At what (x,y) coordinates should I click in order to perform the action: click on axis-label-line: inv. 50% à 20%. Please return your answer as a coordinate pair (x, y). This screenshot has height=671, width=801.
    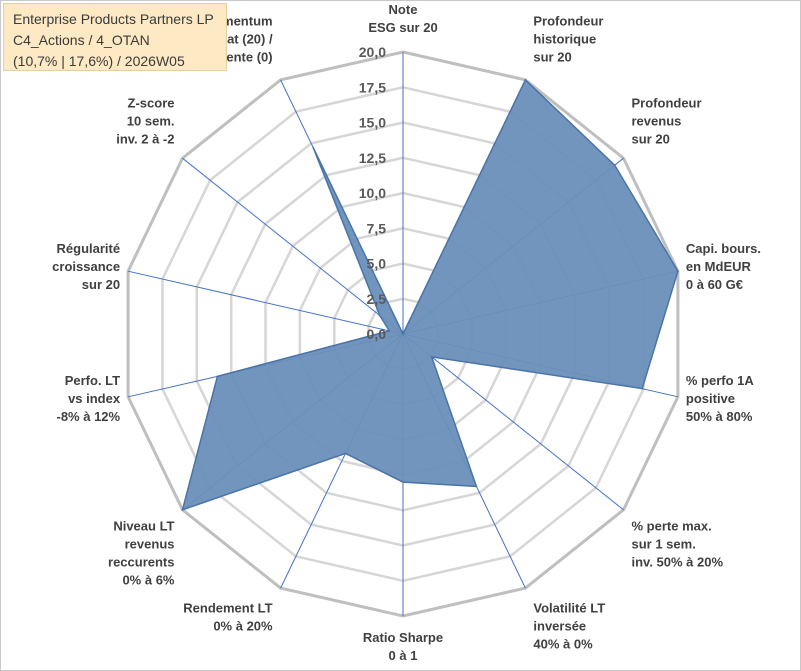
    Looking at the image, I should click on (678, 562).